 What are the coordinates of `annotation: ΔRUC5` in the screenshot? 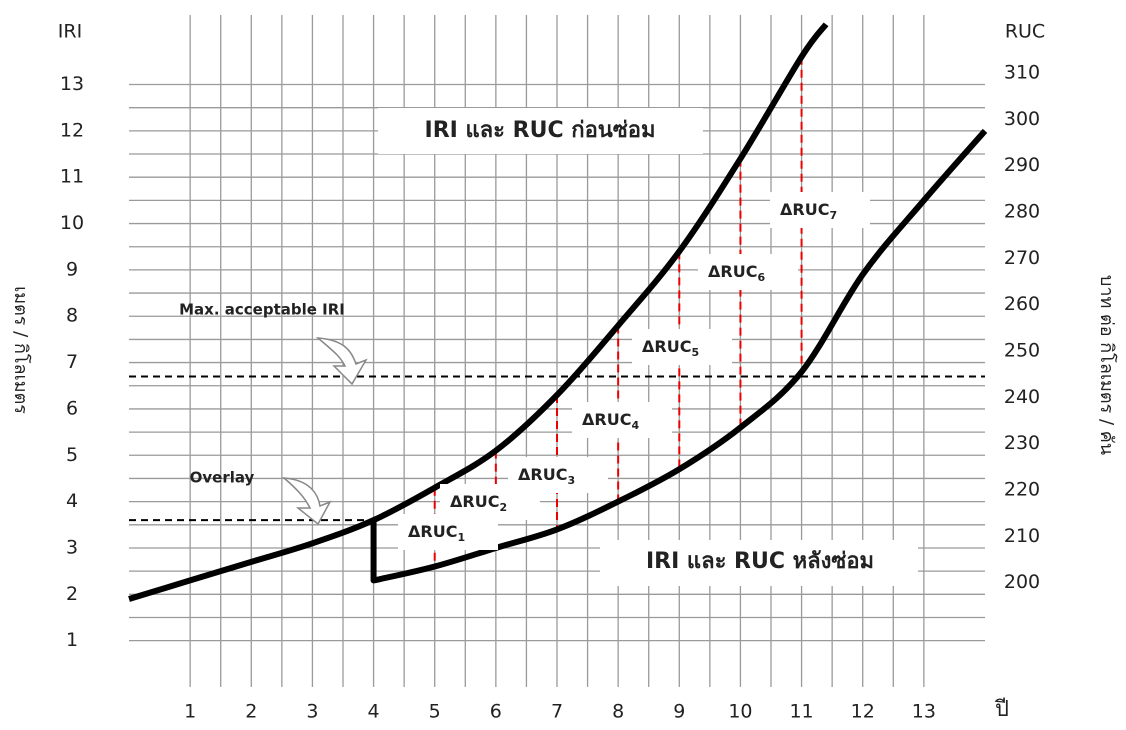 It's located at (670, 348).